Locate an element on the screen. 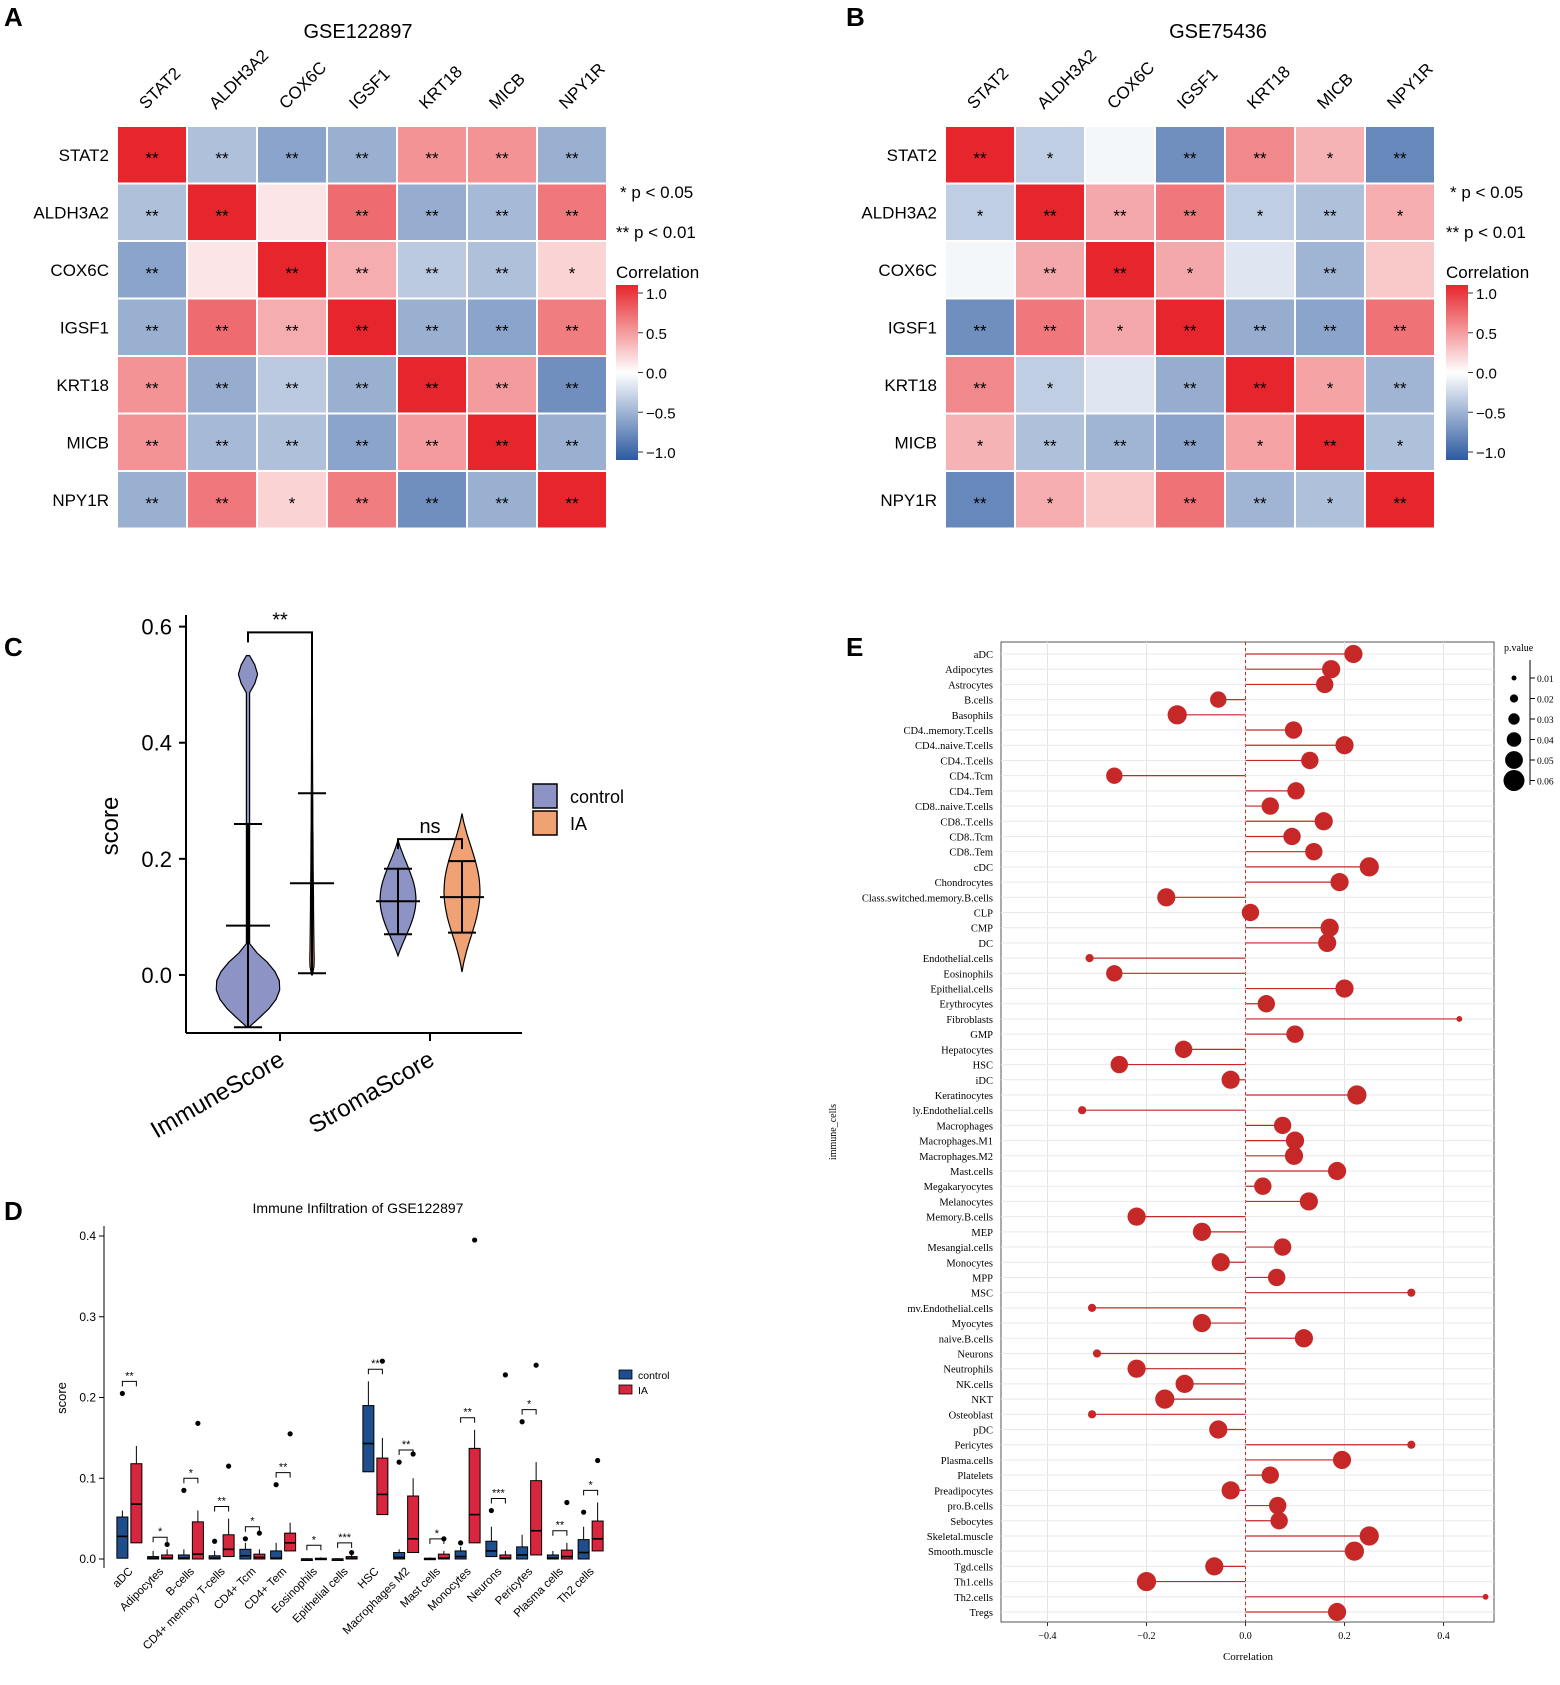 The image size is (1560, 1685). colorbar-title: Correlation is located at coordinates (1487, 272).